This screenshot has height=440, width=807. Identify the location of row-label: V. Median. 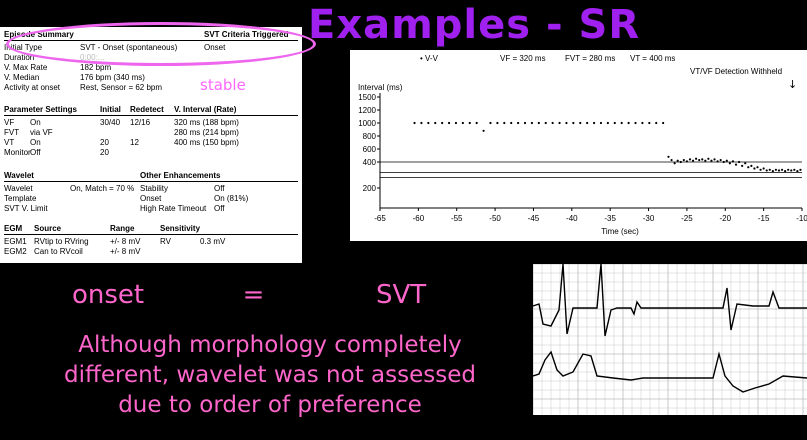
(22, 77).